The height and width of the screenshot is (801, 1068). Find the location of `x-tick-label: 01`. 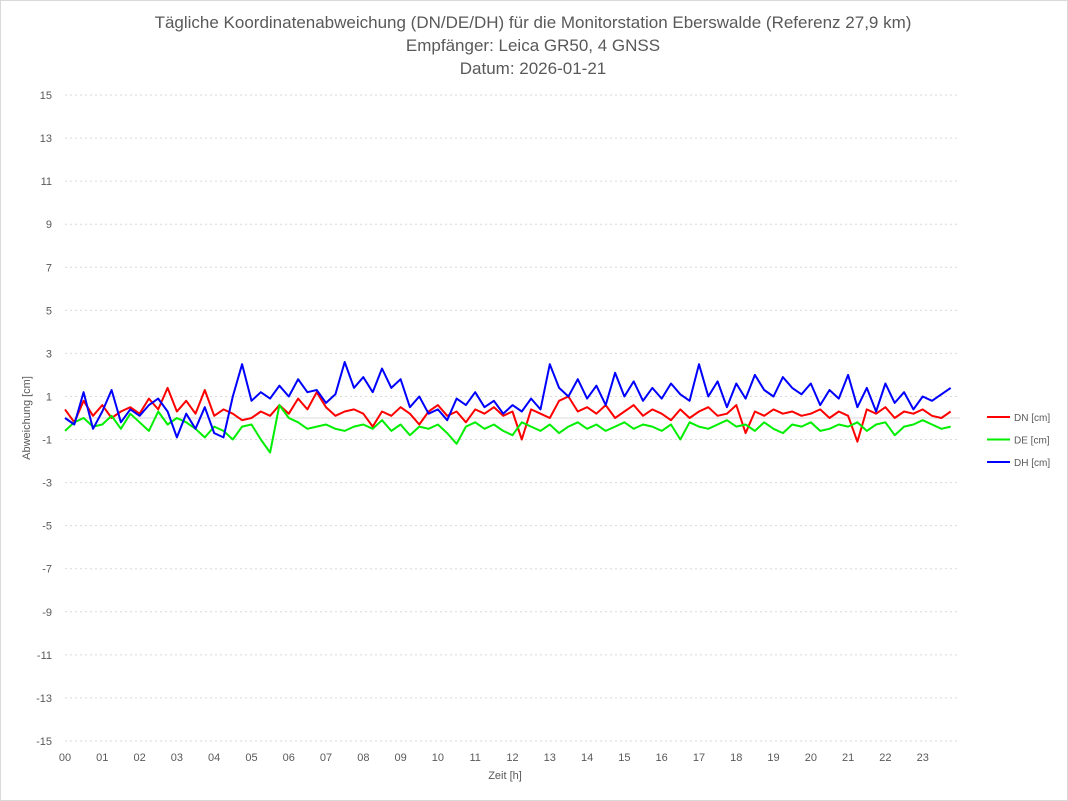

x-tick-label: 01 is located at coordinates (102, 758).